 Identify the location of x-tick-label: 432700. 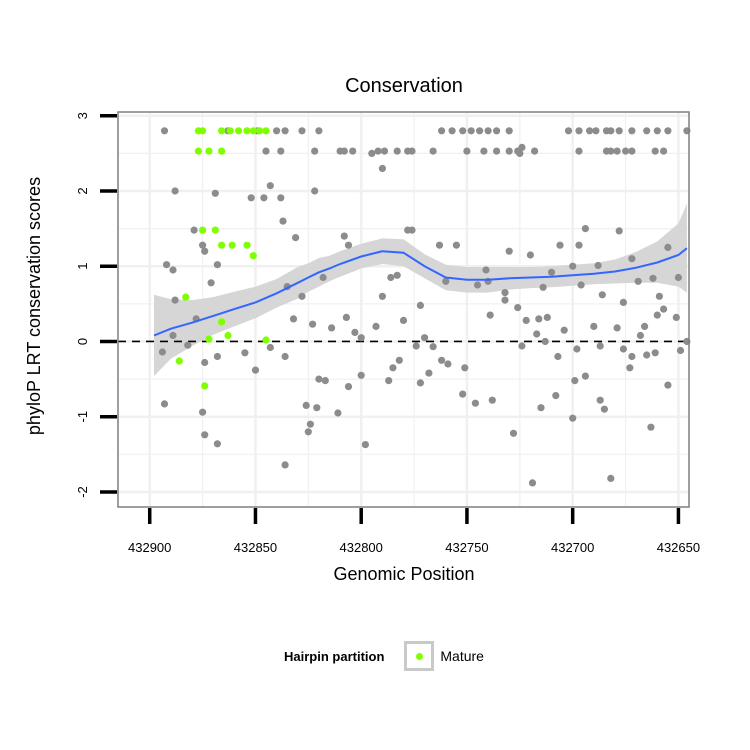
(572, 547).